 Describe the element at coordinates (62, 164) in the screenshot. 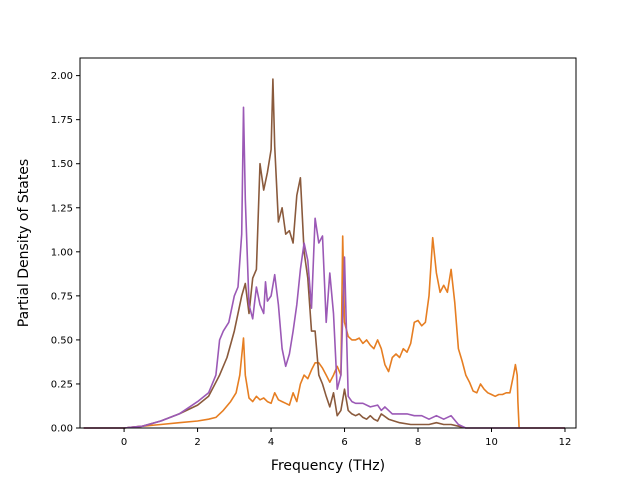

I see `y-tick-label: 1.50` at that location.